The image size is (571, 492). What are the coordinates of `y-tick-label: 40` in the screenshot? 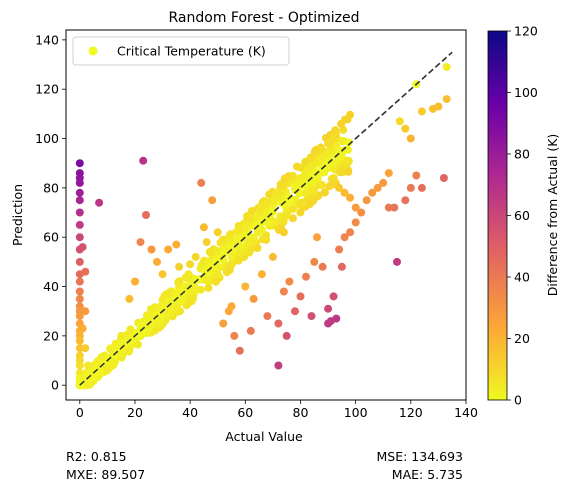 It's located at (51, 286).